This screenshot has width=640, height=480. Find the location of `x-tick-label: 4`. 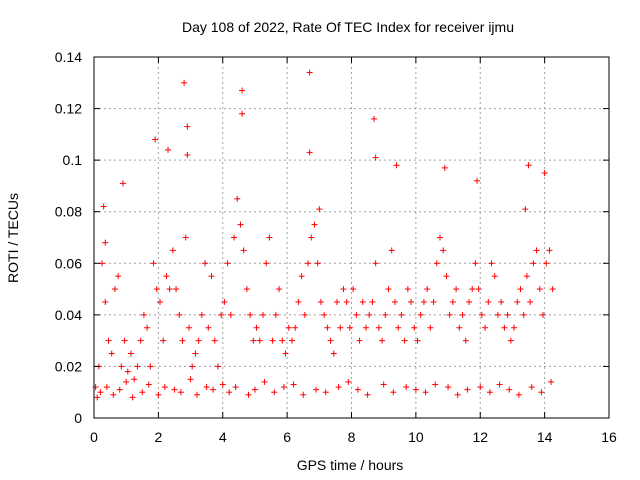

x-tick-label: 4 is located at coordinates (223, 437).